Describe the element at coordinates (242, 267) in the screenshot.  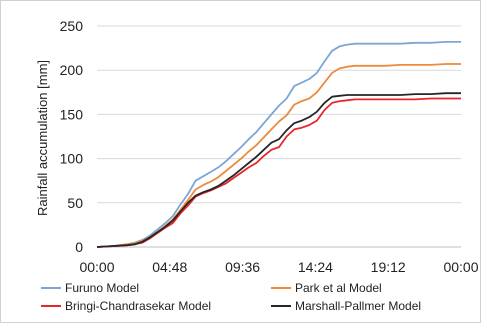
I see `x-tick-label: 09:36` at that location.